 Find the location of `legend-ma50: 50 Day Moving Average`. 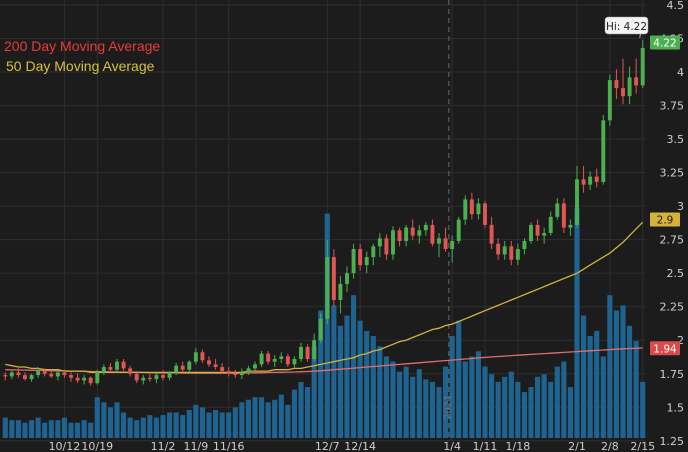

legend-ma50: 50 Day Moving Average is located at coordinates (80, 66).